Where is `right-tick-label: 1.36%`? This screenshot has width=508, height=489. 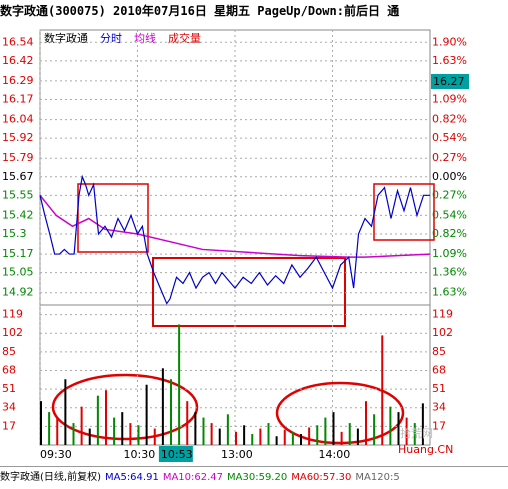
right-tick-label: 1.36% is located at coordinates (449, 272).